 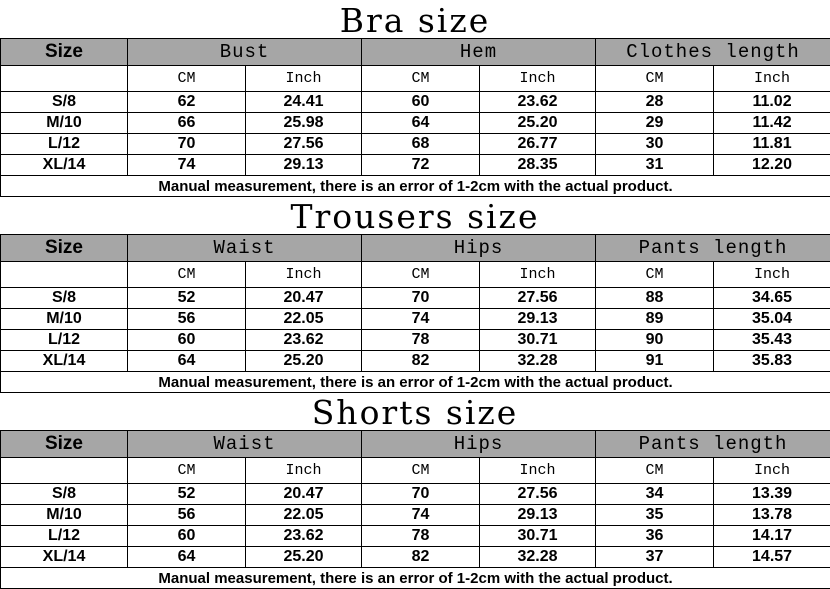 What do you see at coordinates (655, 102) in the screenshot?
I see `measurement-cell: 28` at bounding box center [655, 102].